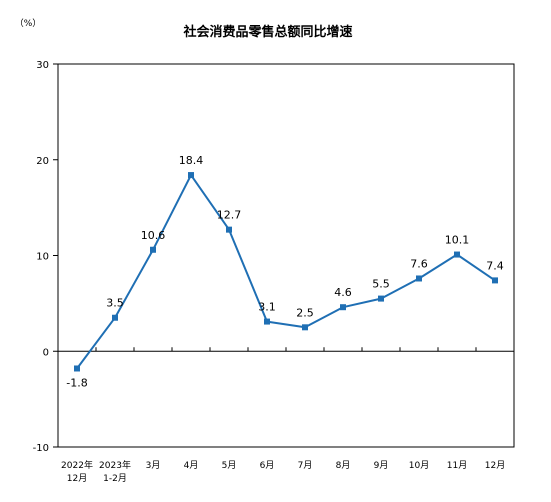 Image resolution: width=551 pixels, height=502 pixels. Describe the element at coordinates (191, 465) in the screenshot. I see `x-axis-category-label: 4月` at that location.